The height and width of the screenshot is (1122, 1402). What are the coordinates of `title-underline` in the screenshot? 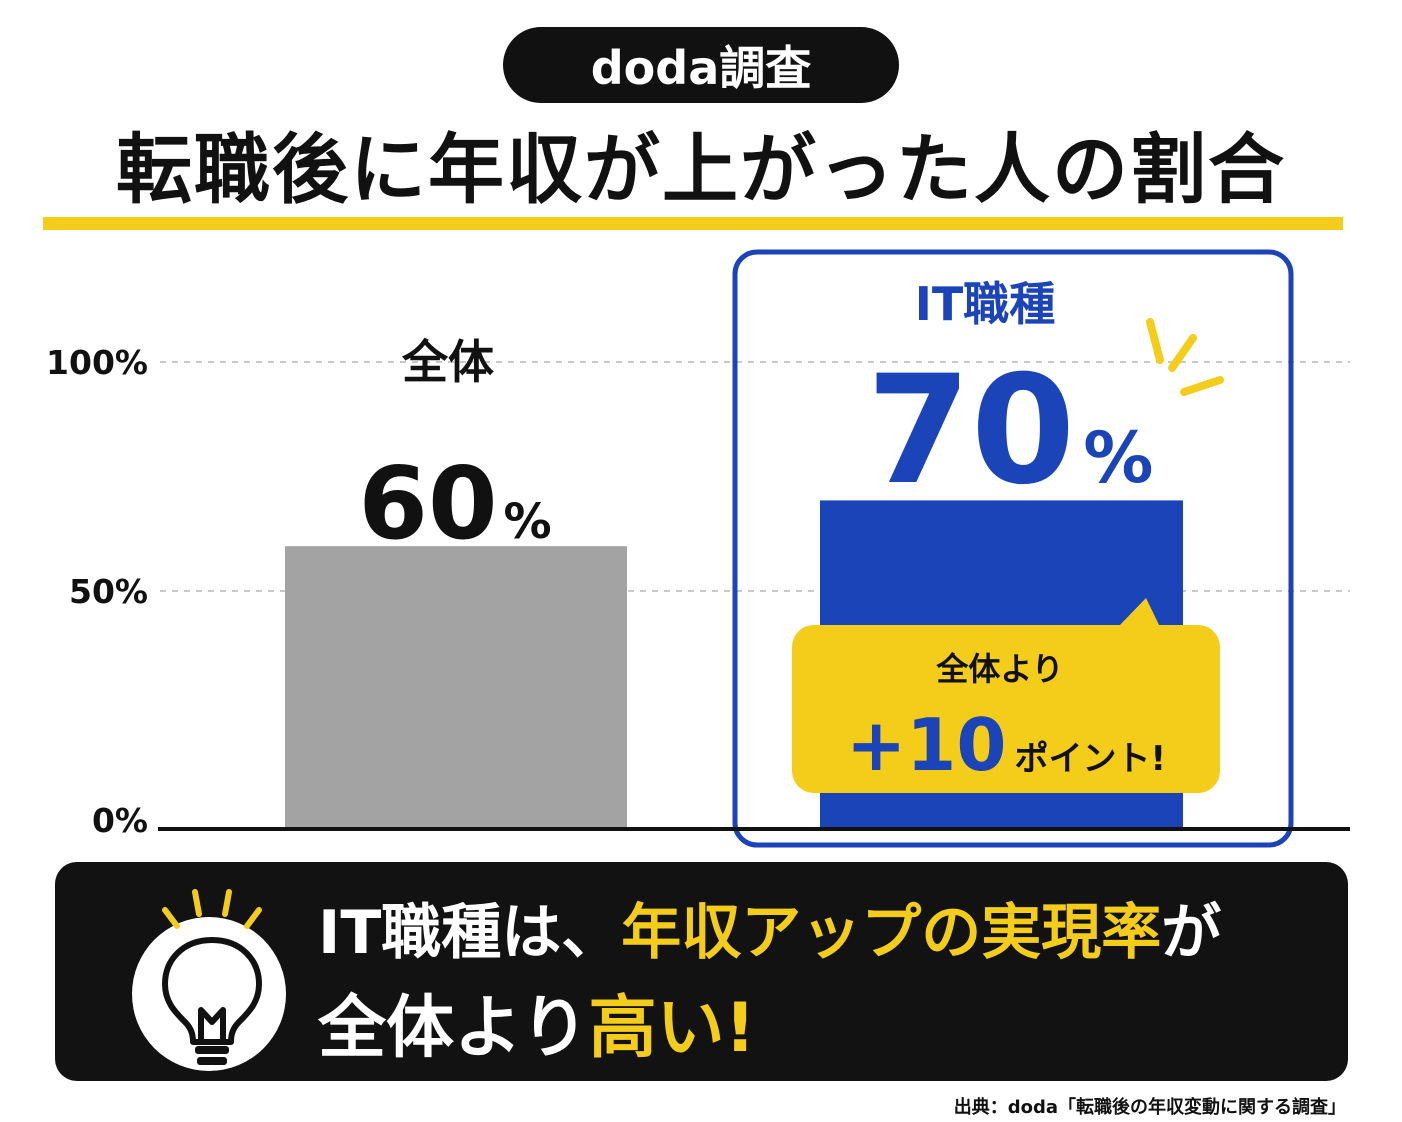 It's located at (693, 223).